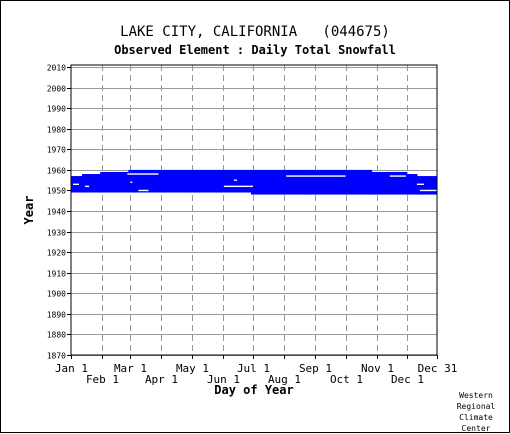  I want to click on y-tick-label: 2000, so click(56, 89).